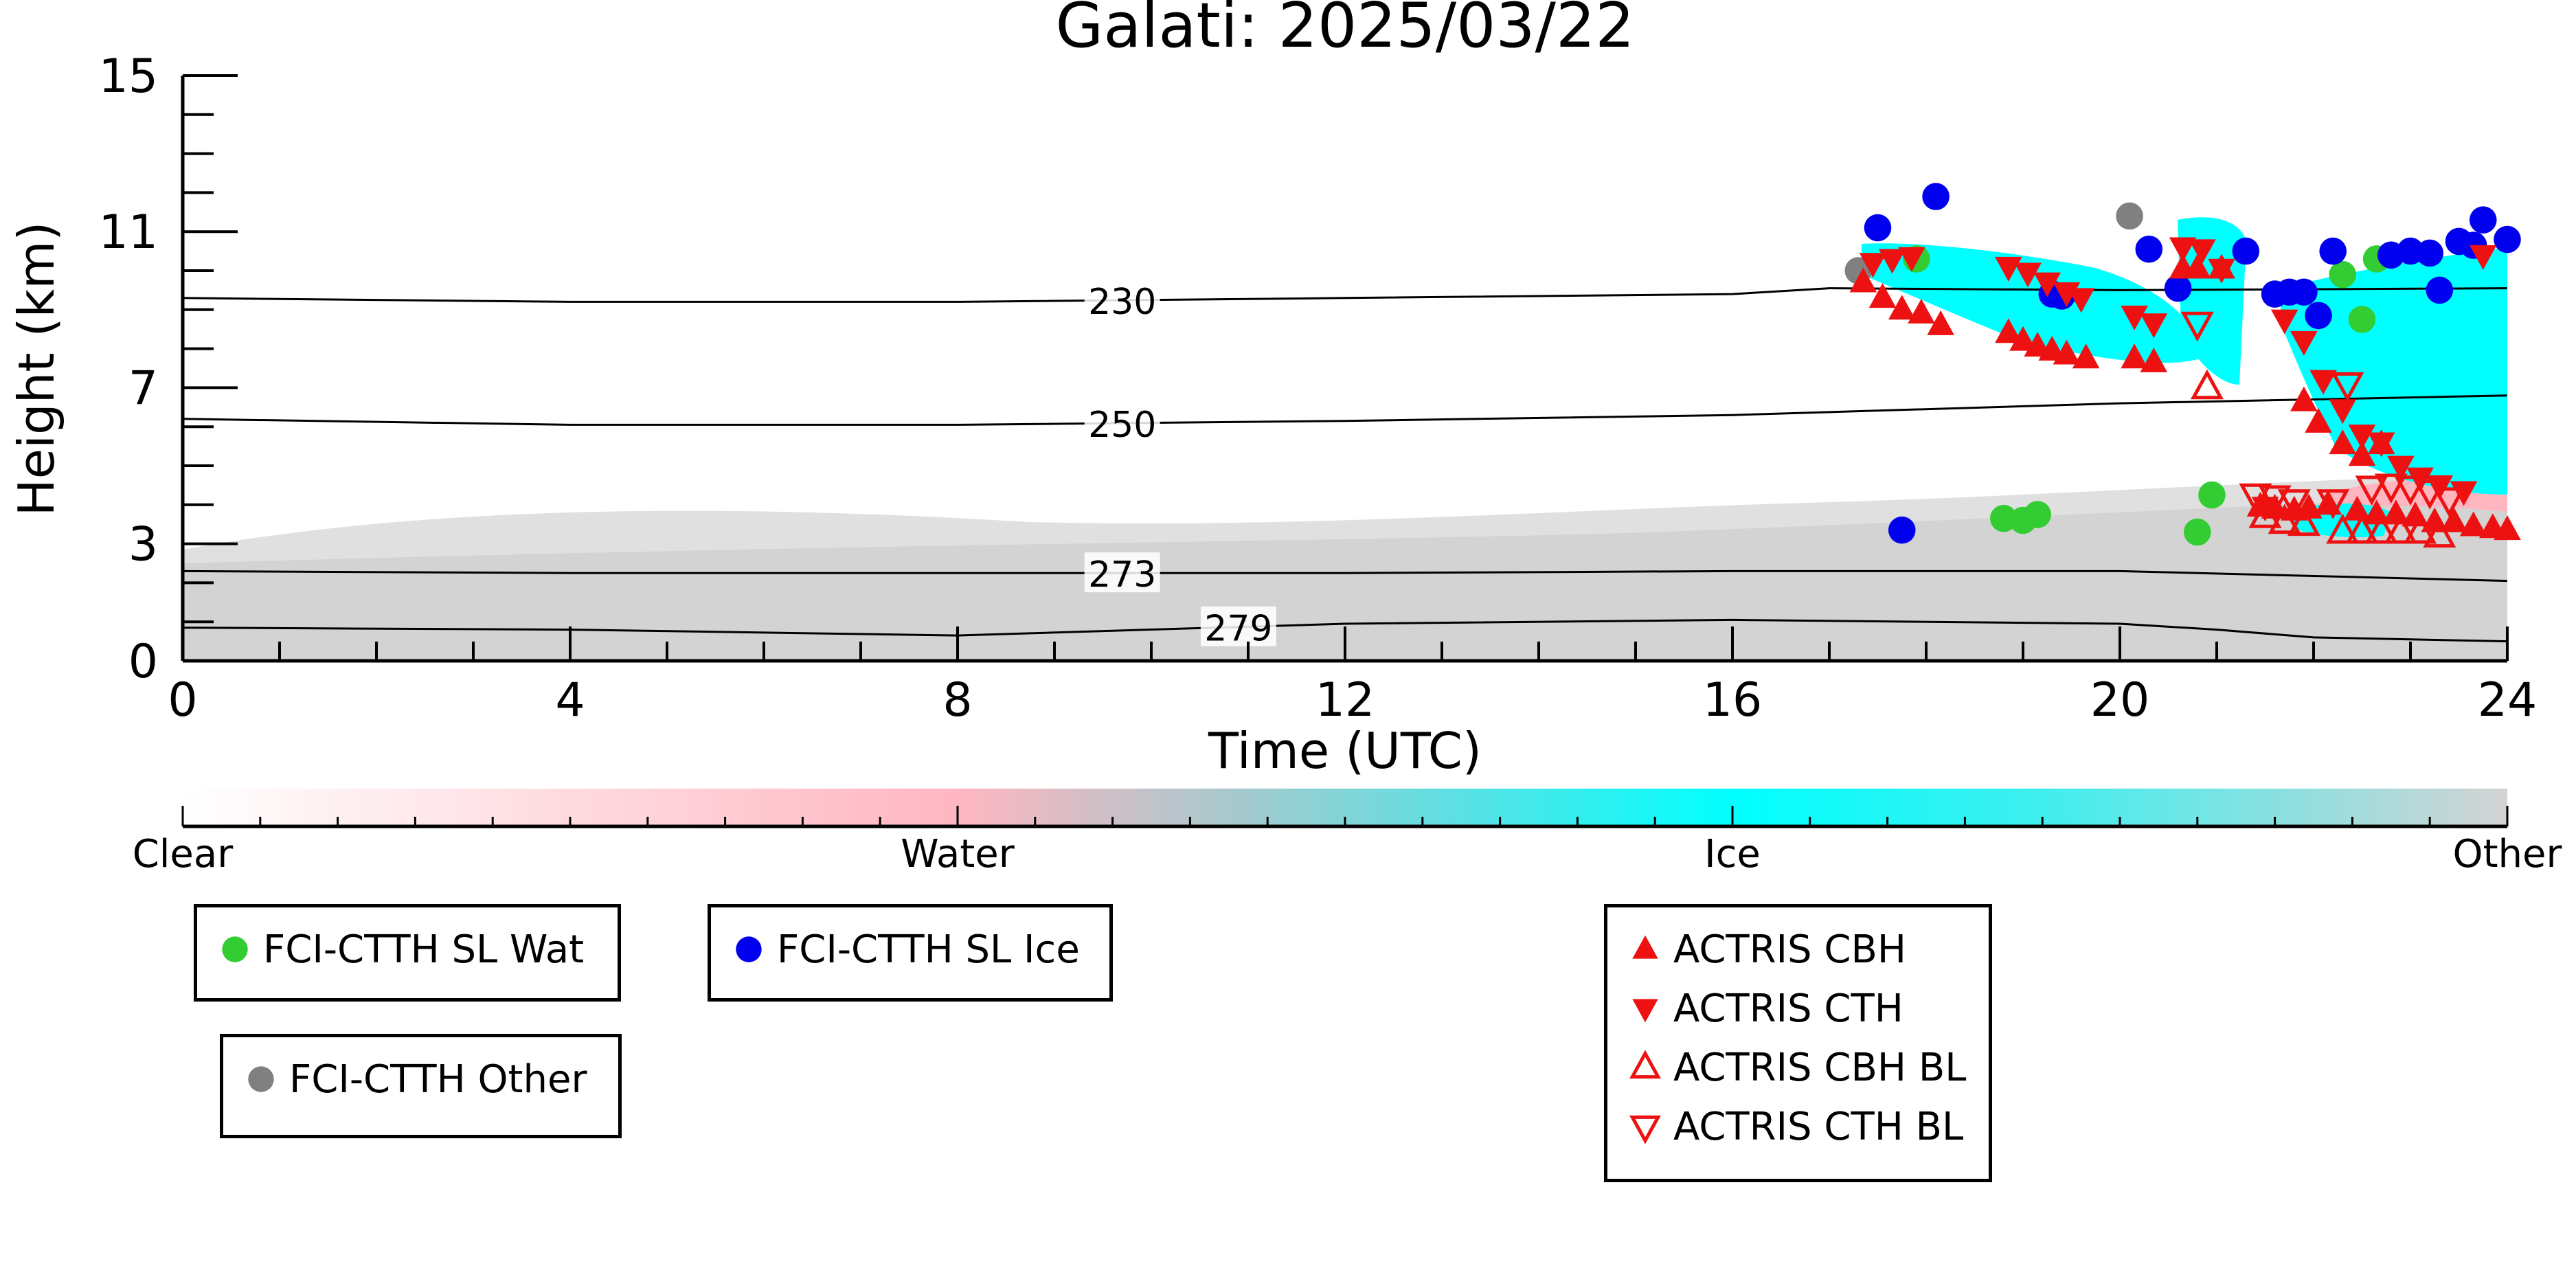 The height and width of the screenshot is (1288, 2576). I want to click on colorbar-label-clear: Clear, so click(183, 854).